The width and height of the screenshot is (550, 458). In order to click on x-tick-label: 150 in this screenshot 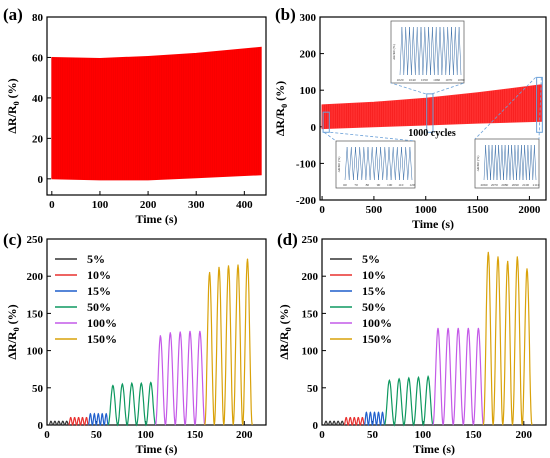, I will do `click(473, 435)`.